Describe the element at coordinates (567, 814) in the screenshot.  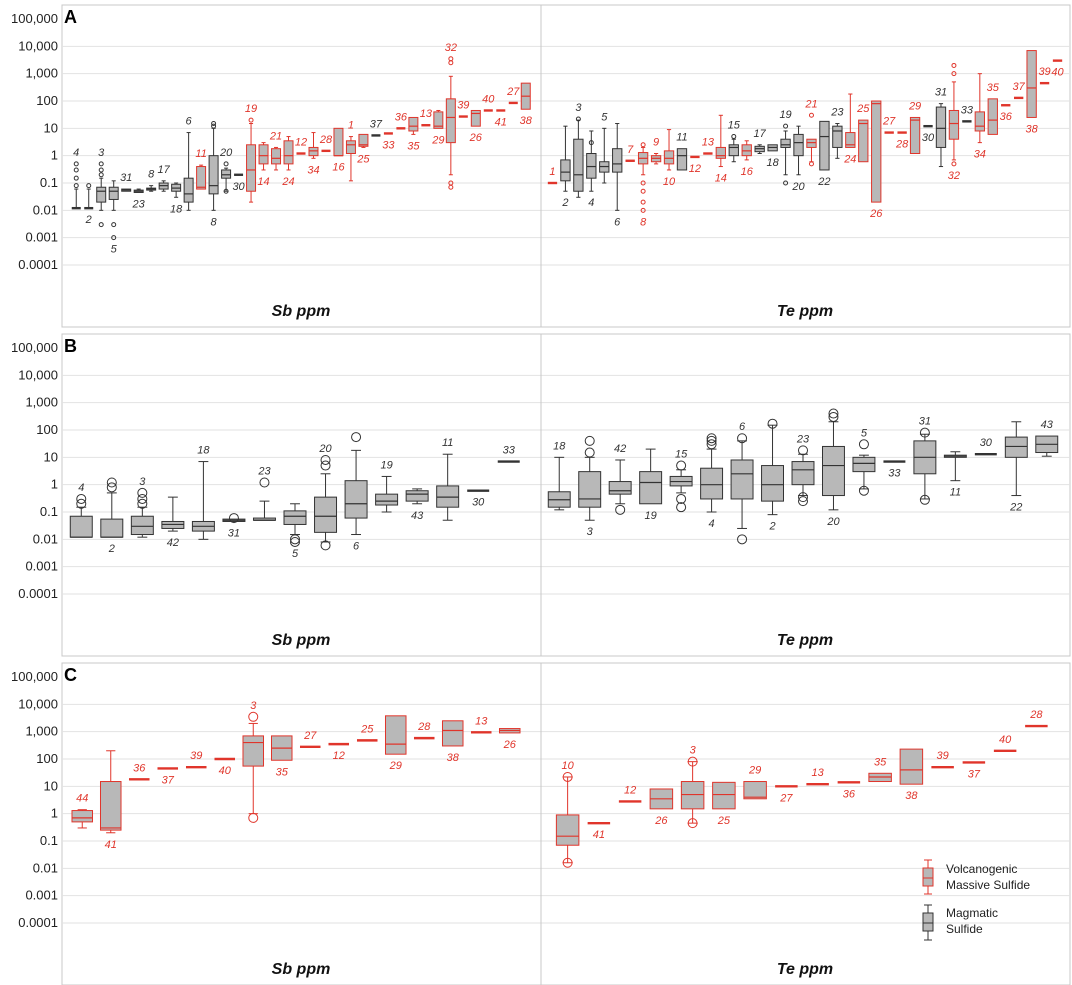
I see `box-10: 10` at that location.